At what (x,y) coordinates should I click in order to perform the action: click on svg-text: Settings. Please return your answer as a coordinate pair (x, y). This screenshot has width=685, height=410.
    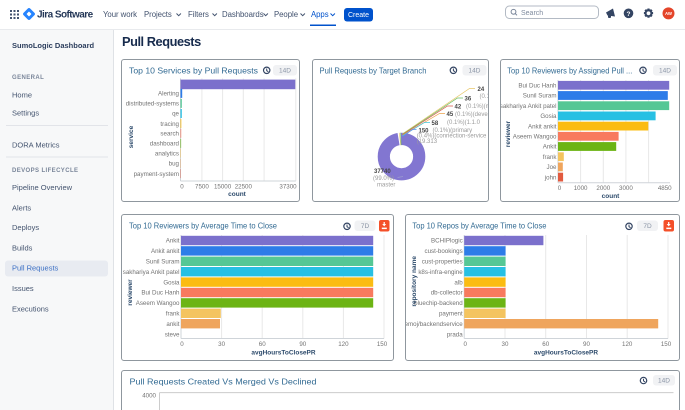
    Looking at the image, I should click on (25, 113).